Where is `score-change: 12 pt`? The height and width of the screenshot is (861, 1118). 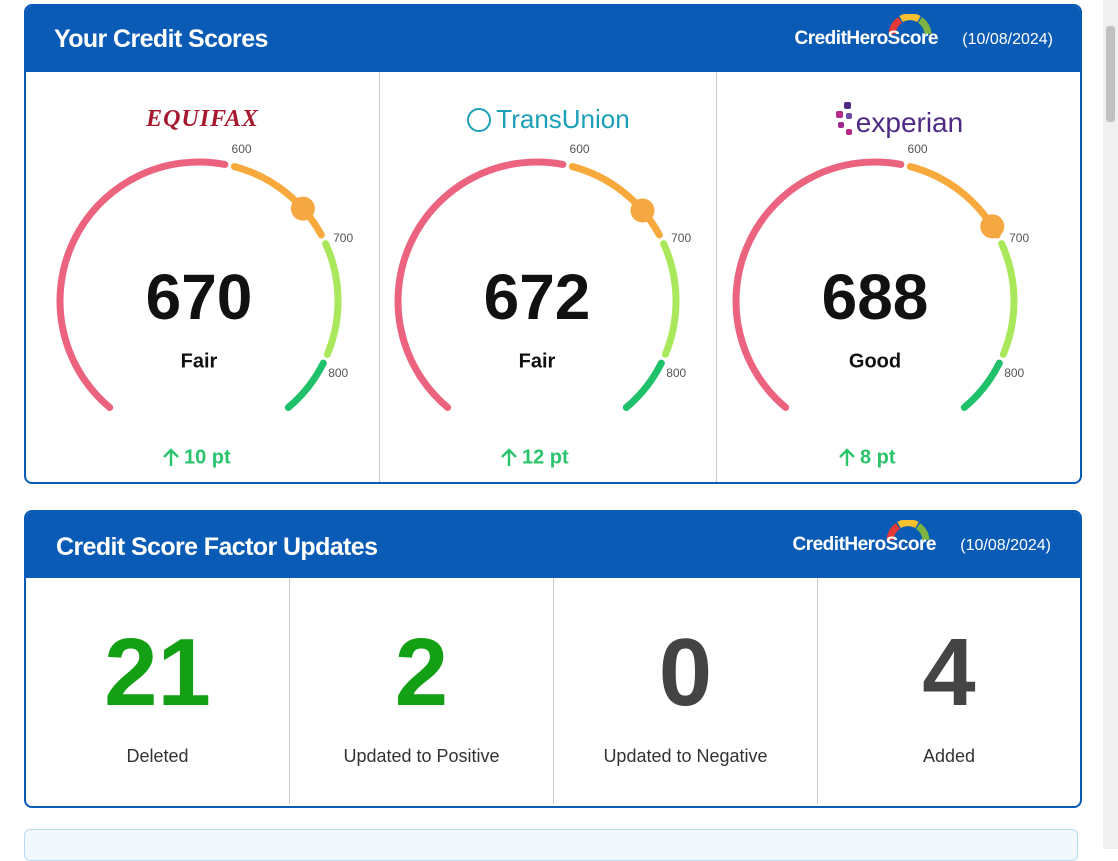
score-change: 12 pt is located at coordinates (535, 457).